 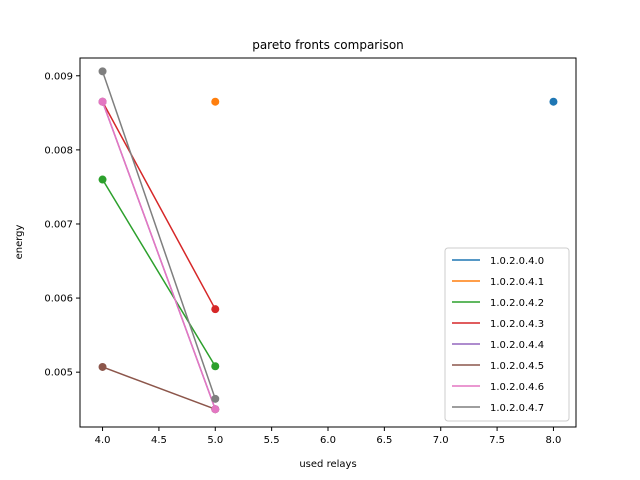 What do you see at coordinates (517, 366) in the screenshot?
I see `legend-label: 1.0.2.0.4.5` at bounding box center [517, 366].